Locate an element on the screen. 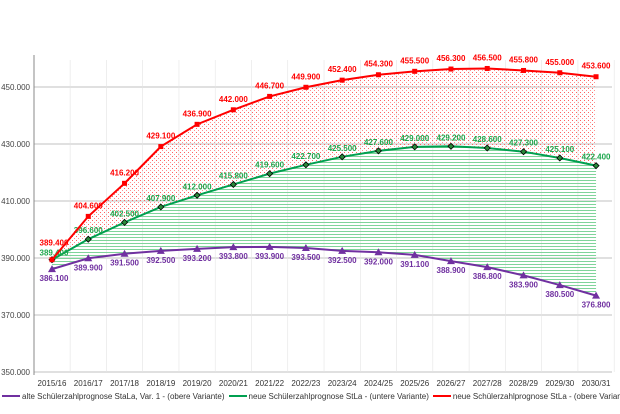  data-label: 393.900 is located at coordinates (269, 256).